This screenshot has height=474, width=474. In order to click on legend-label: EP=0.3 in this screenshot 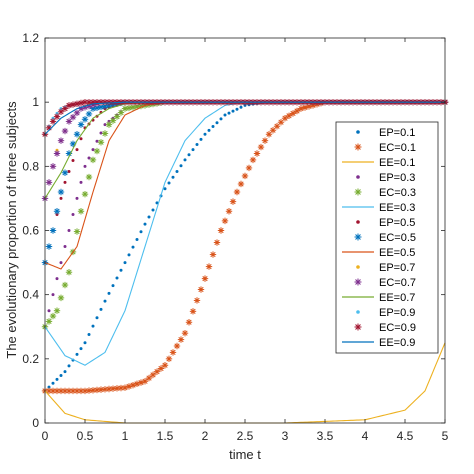, I will do `click(397, 178)`.